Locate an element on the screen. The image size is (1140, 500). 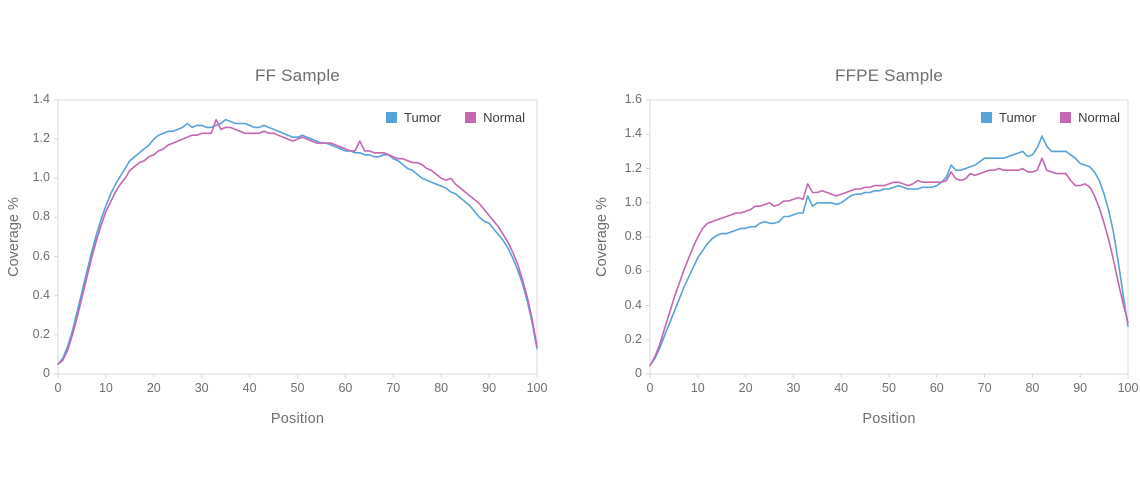
chart-title: FFPE Sample is located at coordinates (888, 75).